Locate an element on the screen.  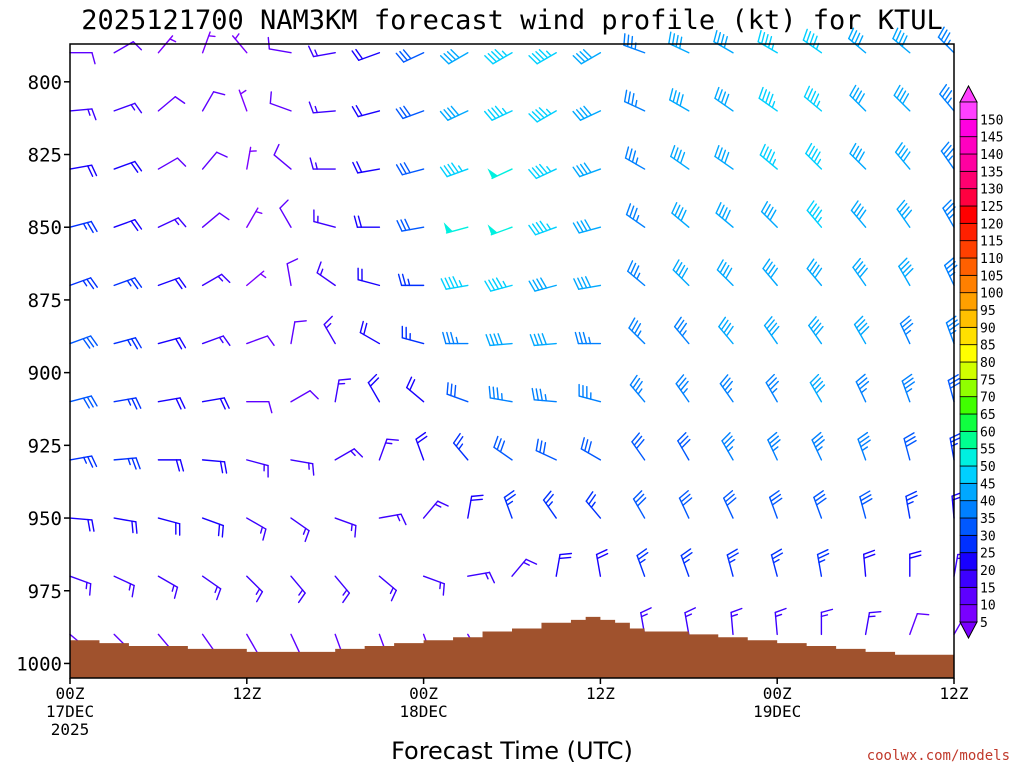
colorbar-label: 25 is located at coordinates (988, 554).